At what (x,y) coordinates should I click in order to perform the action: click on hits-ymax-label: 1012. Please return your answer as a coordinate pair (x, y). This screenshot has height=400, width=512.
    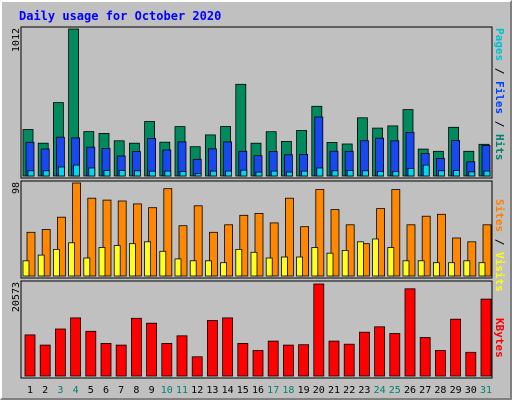
    Looking at the image, I should click on (16, 40).